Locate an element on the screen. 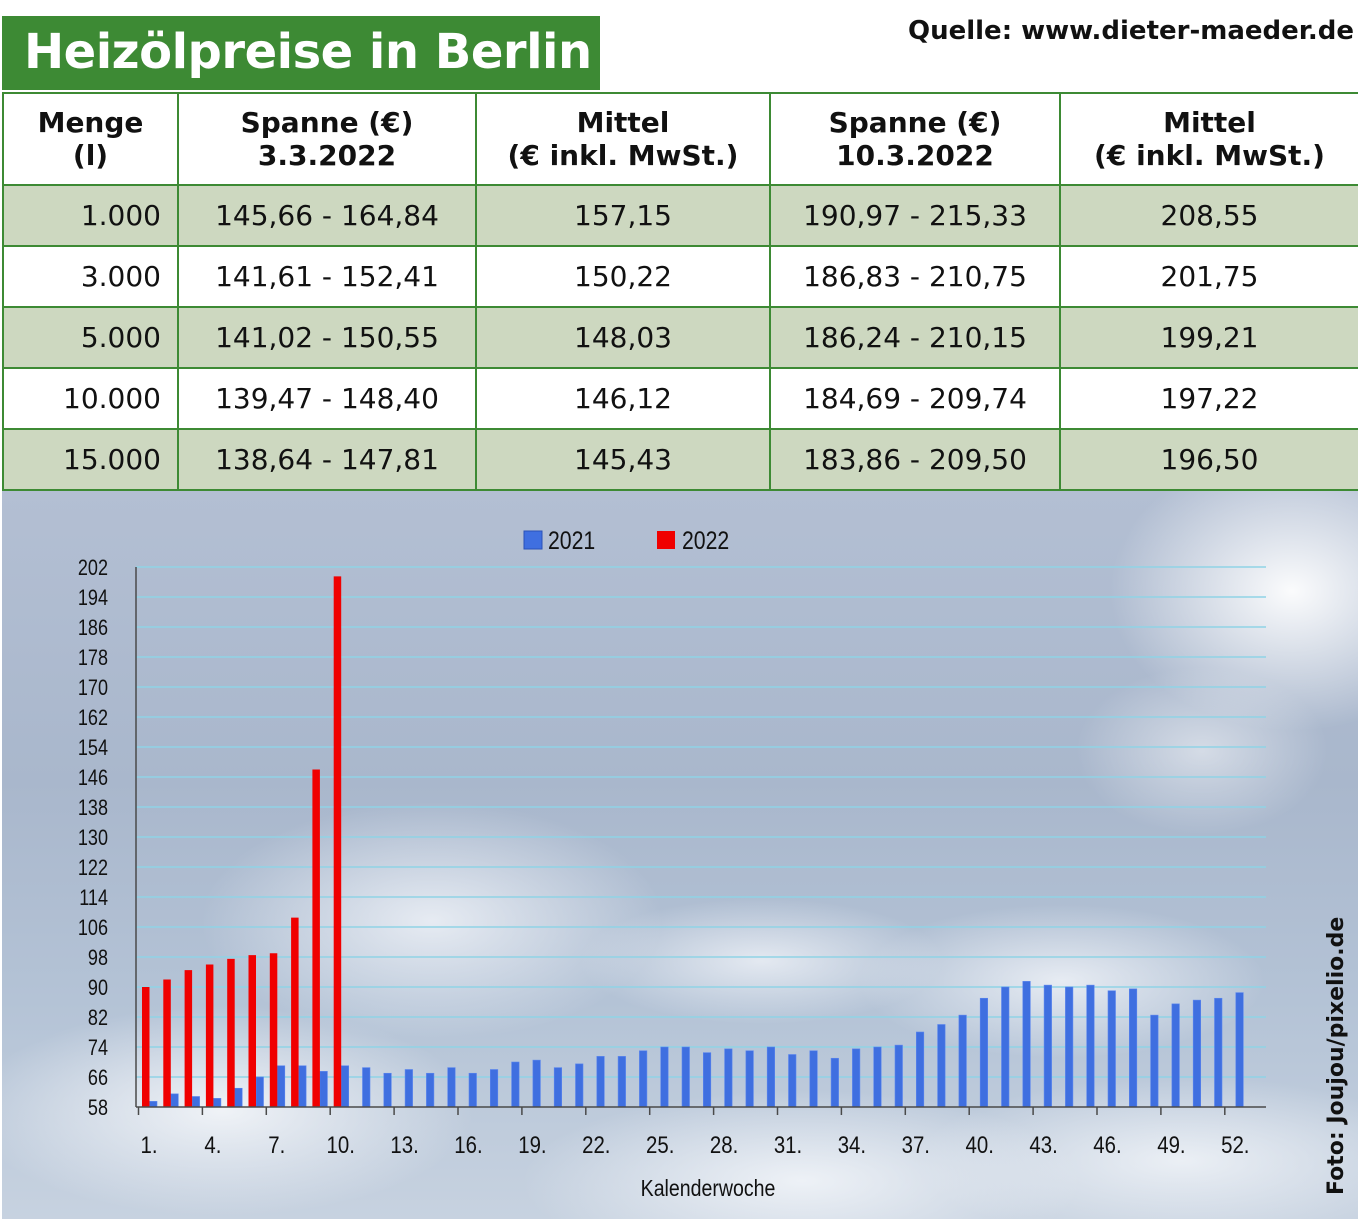  x-tick-label: 52. is located at coordinates (1235, 1144).